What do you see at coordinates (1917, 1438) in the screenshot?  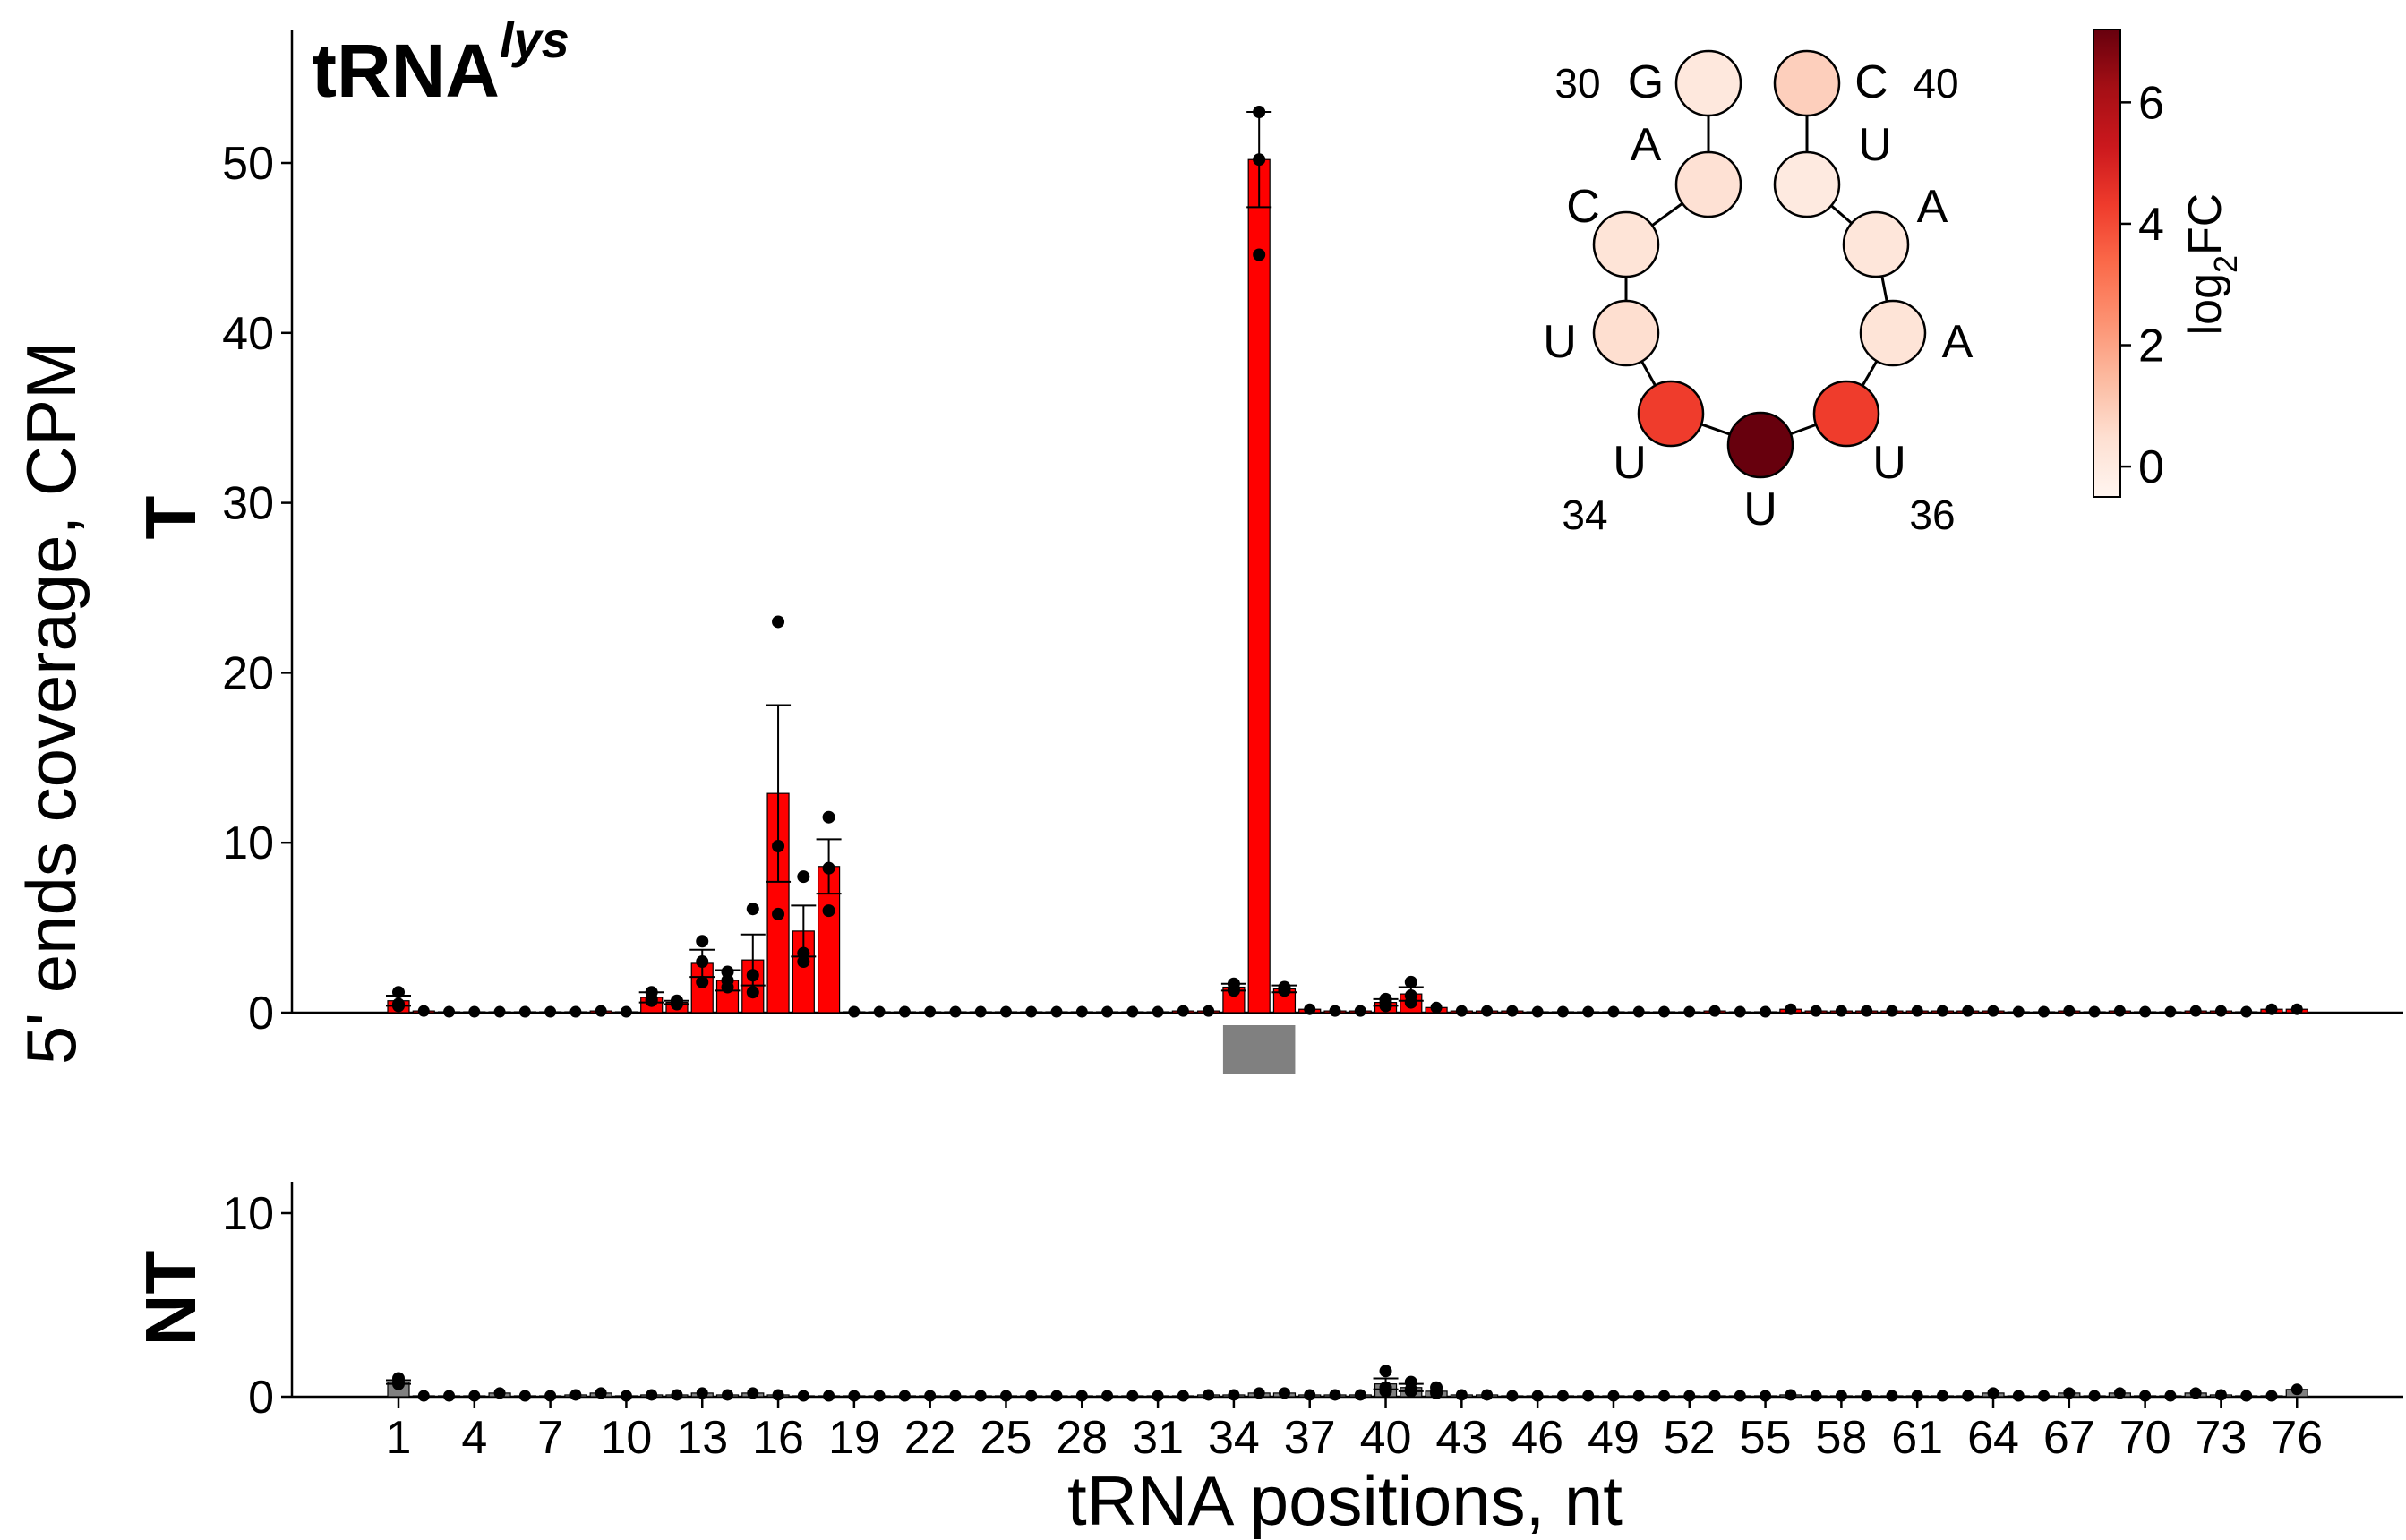 I see `x-tick-label: 61` at bounding box center [1917, 1438].